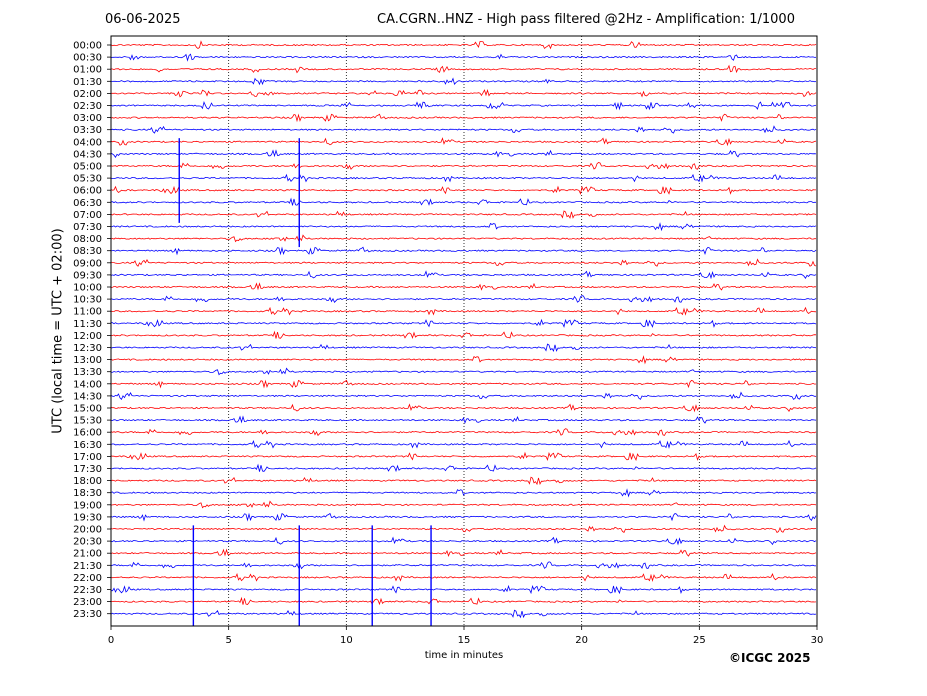 Image resolution: width=927 pixels, height=696 pixels. What do you see at coordinates (463, 517) in the screenshot?
I see `trace-19:30` at bounding box center [463, 517].